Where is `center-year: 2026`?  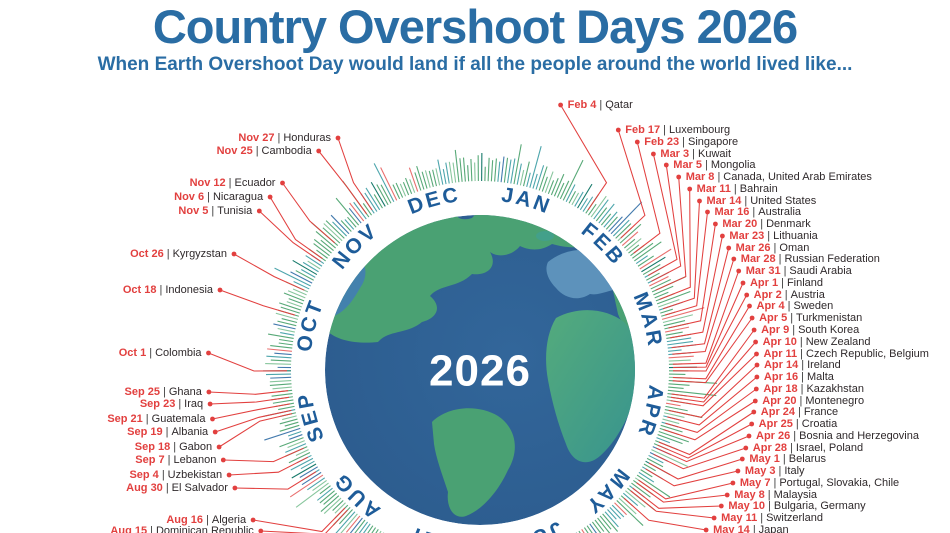 center-year: 2026 is located at coordinates (480, 371).